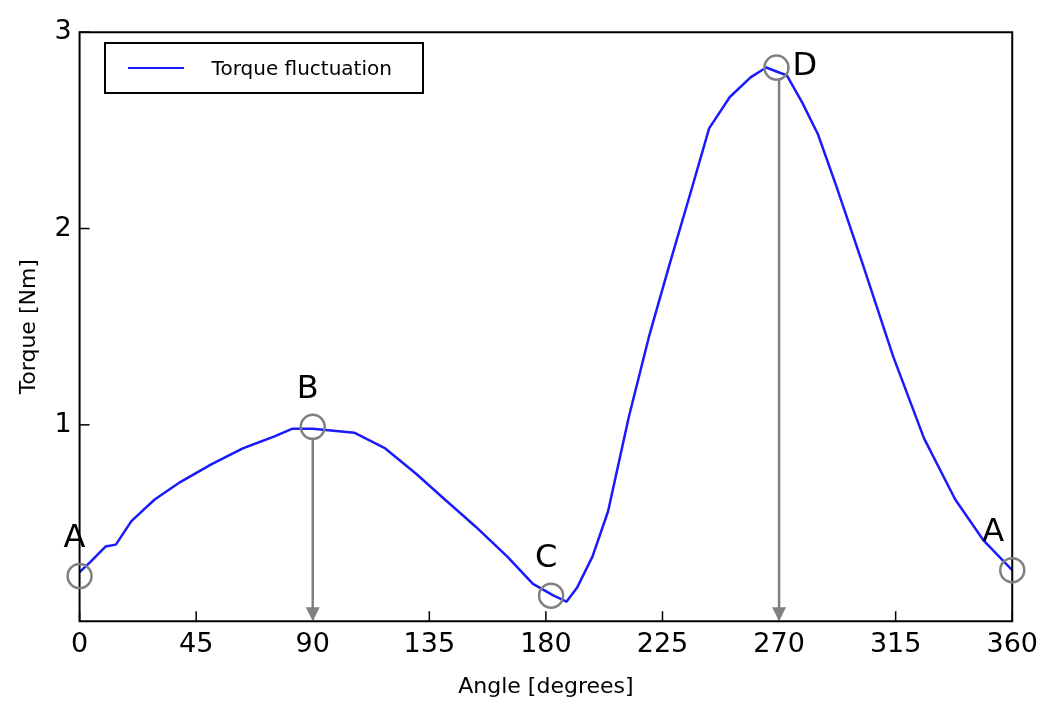 The height and width of the screenshot is (714, 1054). Describe the element at coordinates (895, 643) in the screenshot. I see `x-tick-label: 315` at that location.